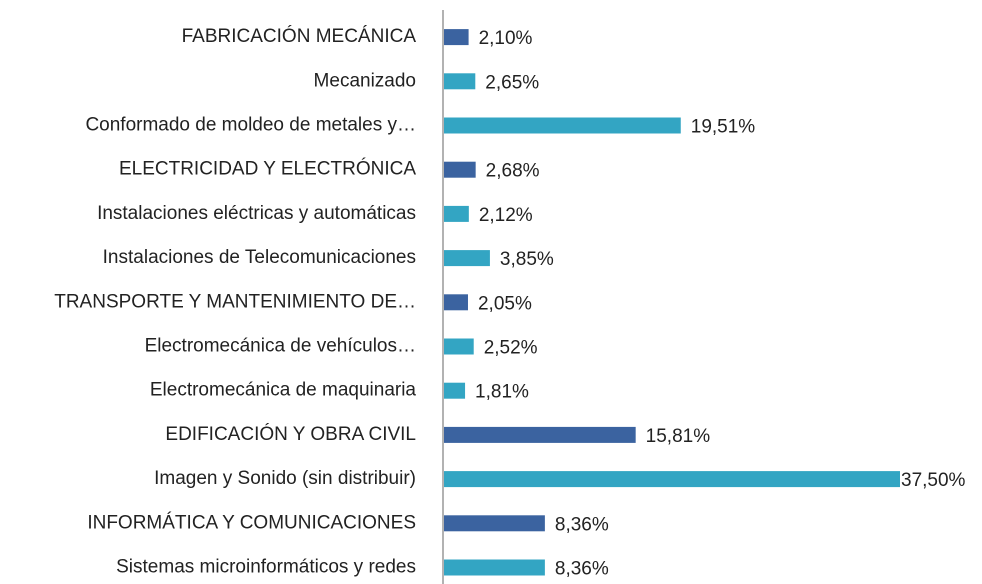 Image resolution: width=982 pixels, height=584 pixels. I want to click on category-label: Instalaciones eléctricas y automáticas, so click(256, 213).